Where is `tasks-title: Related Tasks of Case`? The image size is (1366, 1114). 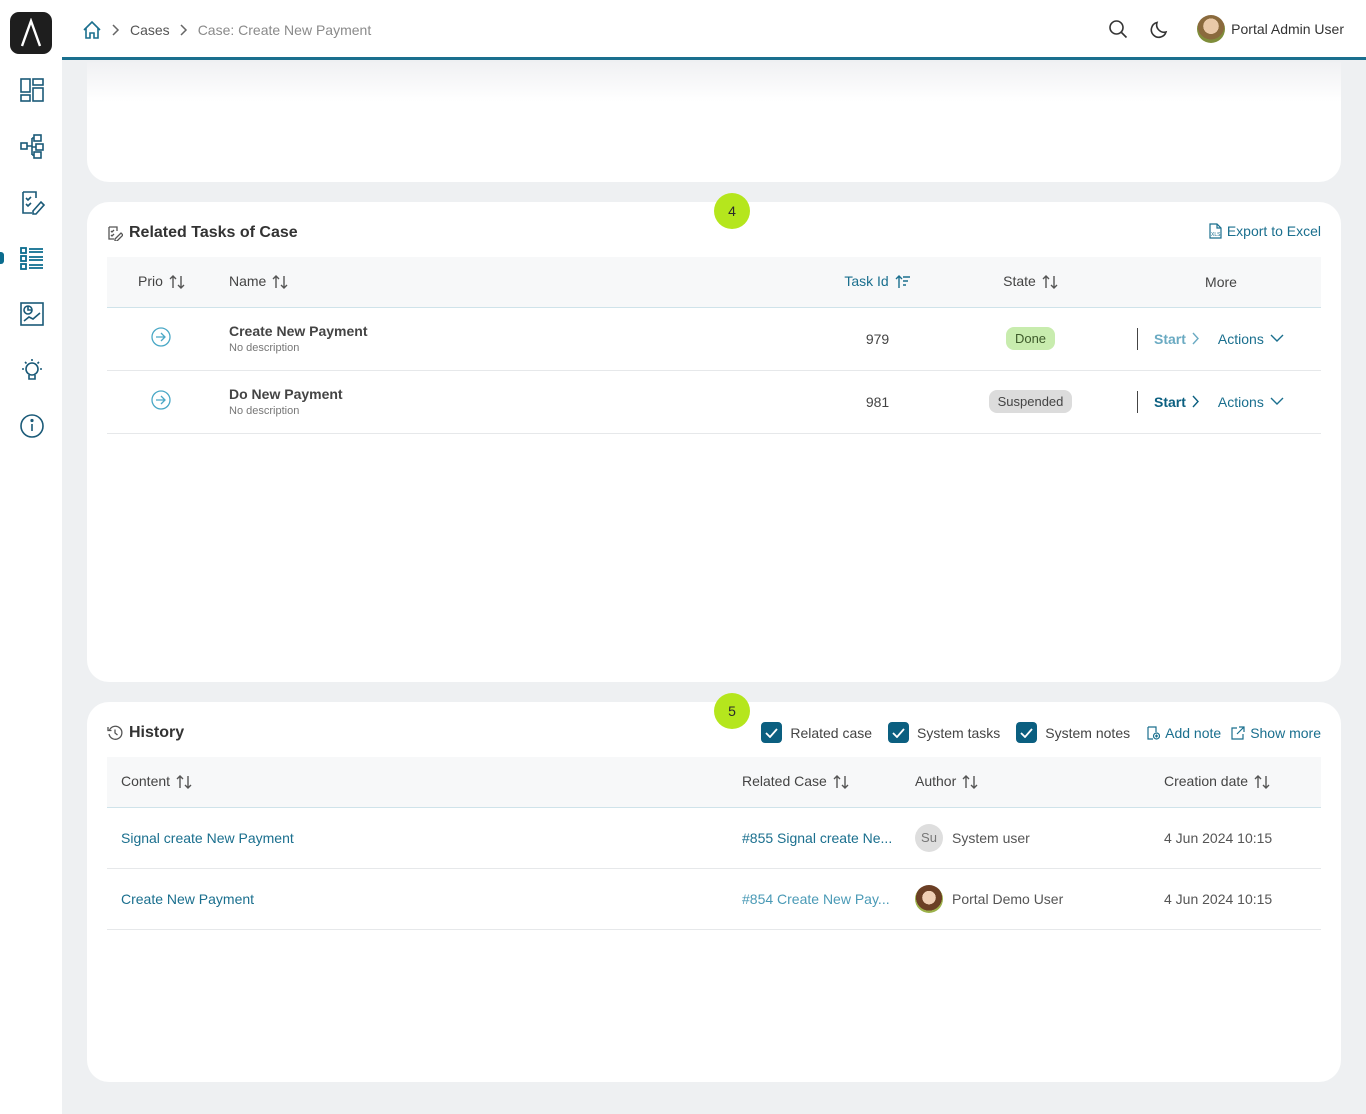 tasks-title: Related Tasks of Case is located at coordinates (202, 233).